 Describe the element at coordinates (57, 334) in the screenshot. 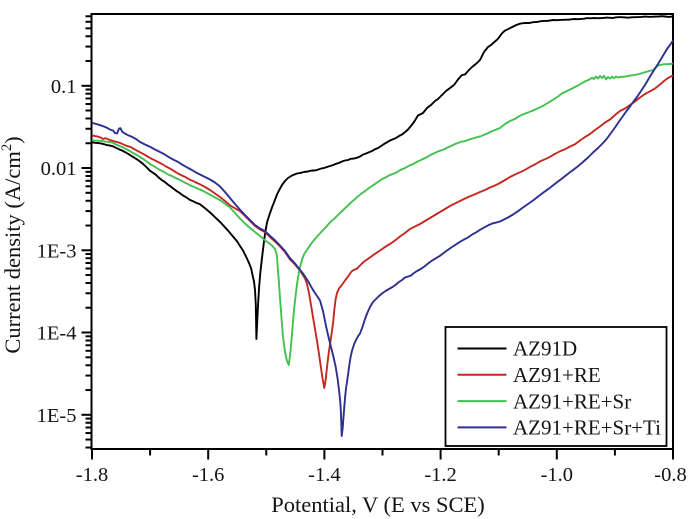

I see `svg-text: 1E-4` at that location.